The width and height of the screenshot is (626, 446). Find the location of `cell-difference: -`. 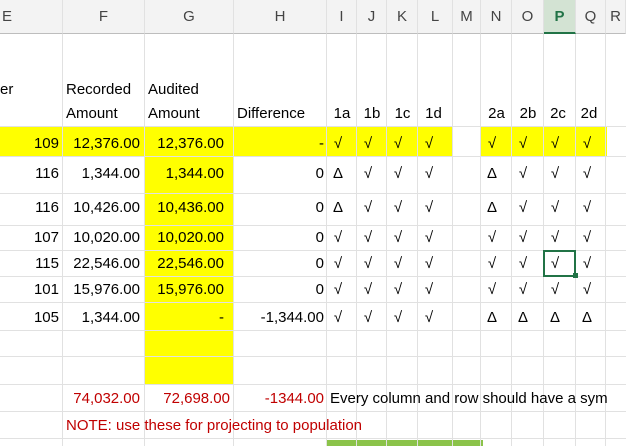

cell-difference: - is located at coordinates (321, 143).